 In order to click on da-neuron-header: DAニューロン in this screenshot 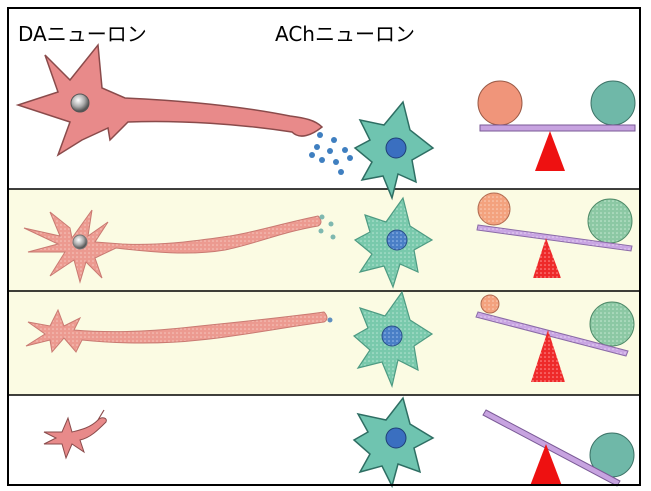, I will do `click(82, 34)`.